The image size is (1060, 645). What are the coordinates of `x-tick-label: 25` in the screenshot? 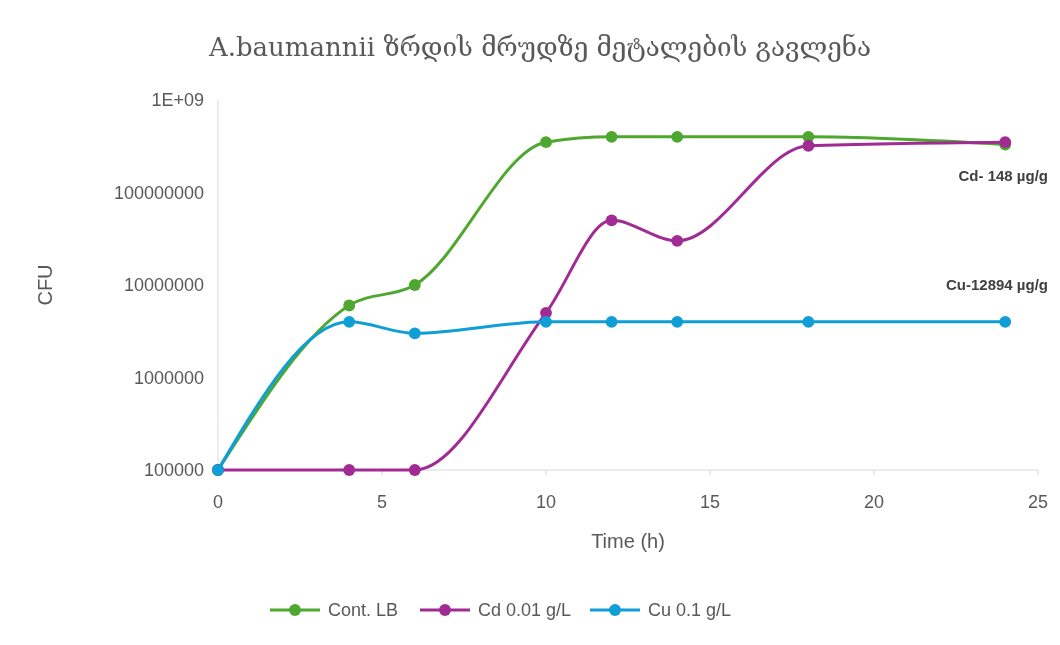 It's located at (1038, 502).